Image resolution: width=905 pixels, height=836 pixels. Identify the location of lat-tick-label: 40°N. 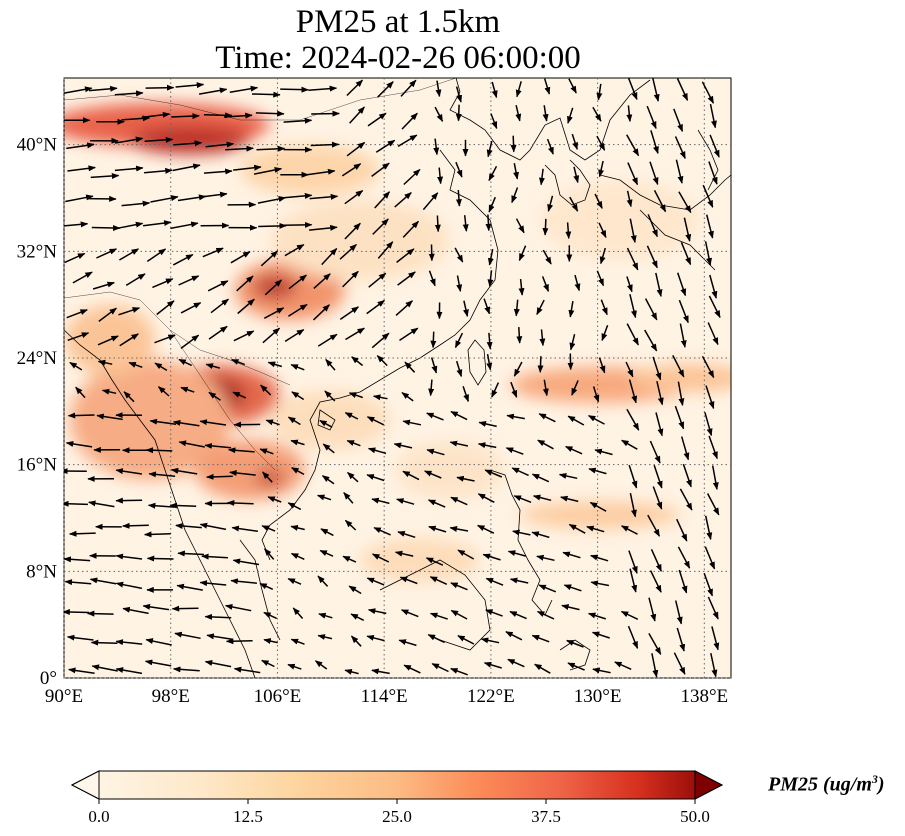
(37, 145).